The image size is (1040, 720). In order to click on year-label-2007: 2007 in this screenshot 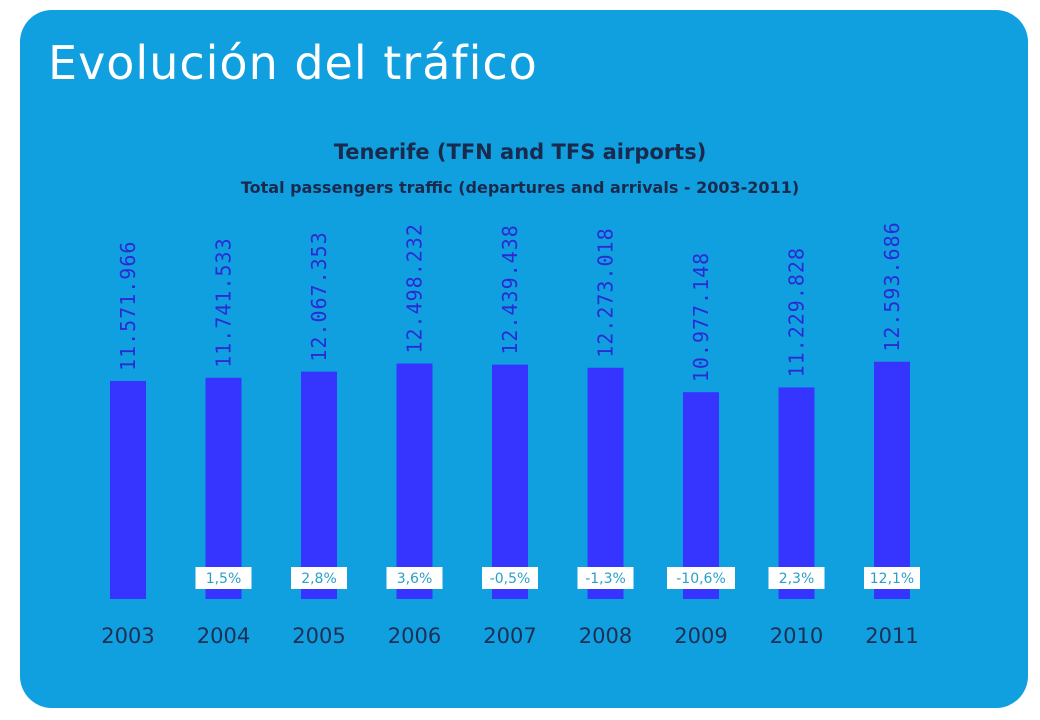, I will do `click(509, 636)`.